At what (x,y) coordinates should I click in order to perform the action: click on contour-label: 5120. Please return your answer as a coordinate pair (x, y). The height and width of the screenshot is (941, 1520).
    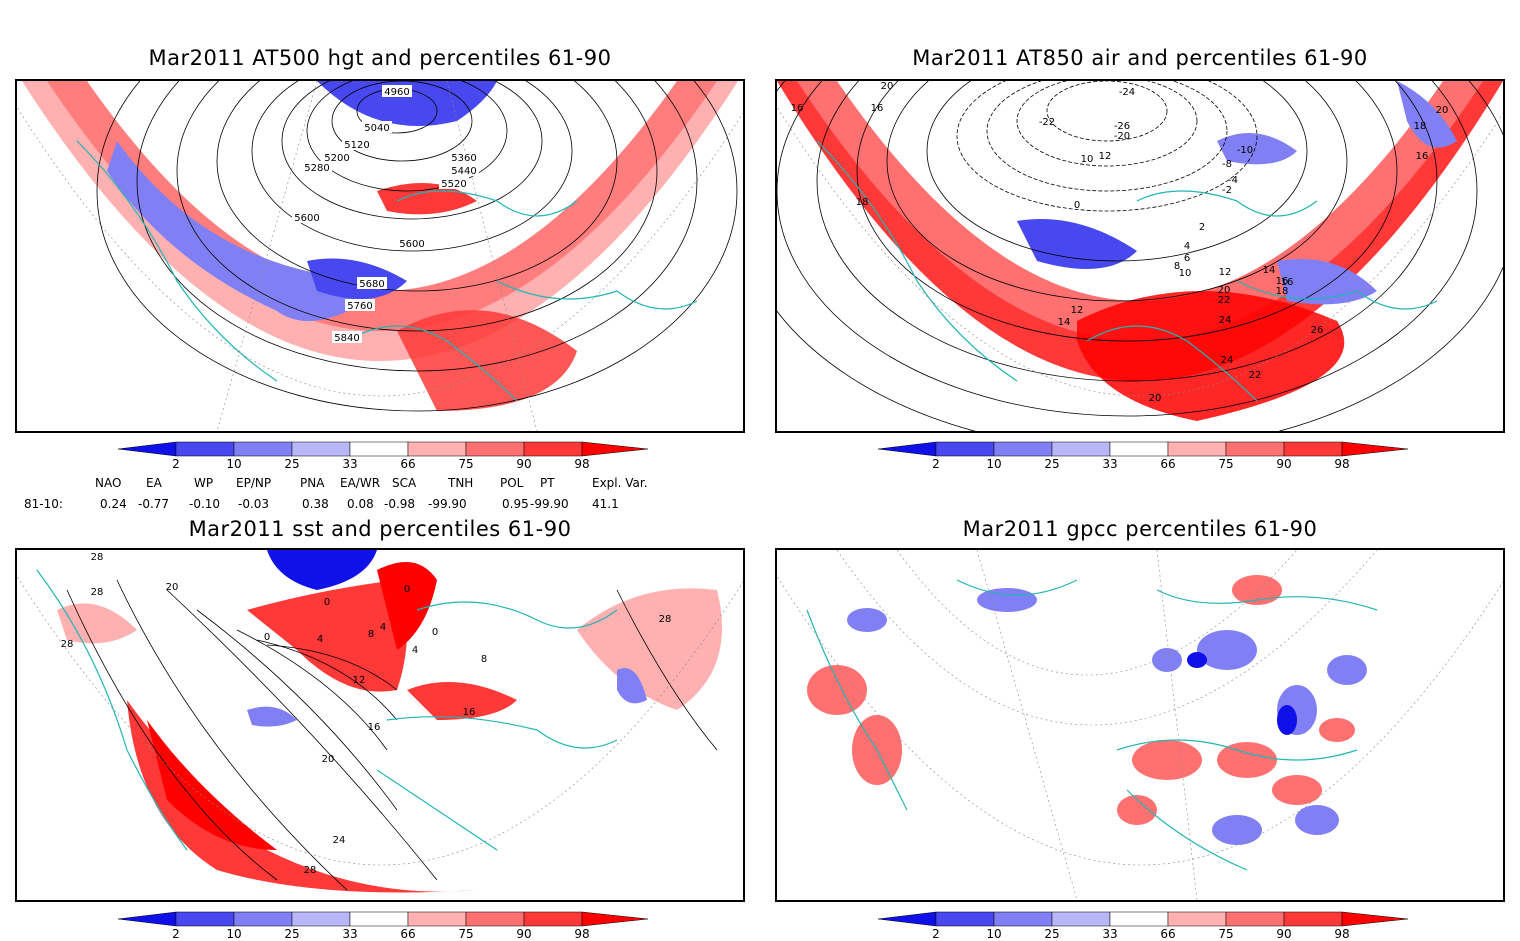
    Looking at the image, I should click on (356, 145).